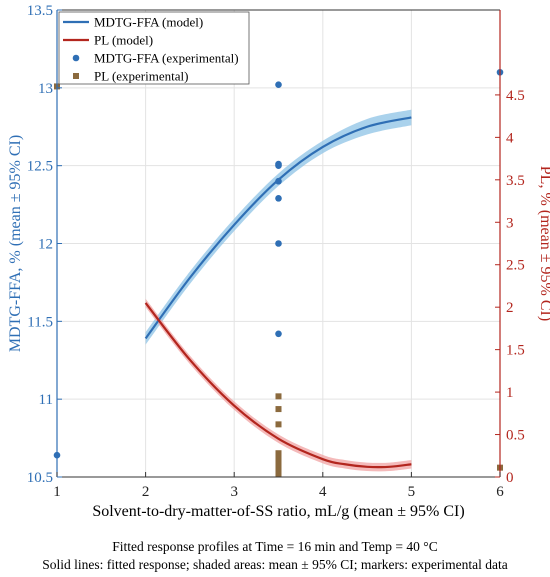 This screenshot has width=550, height=577. I want to click on legend-label: PL (experimental), so click(141, 76).